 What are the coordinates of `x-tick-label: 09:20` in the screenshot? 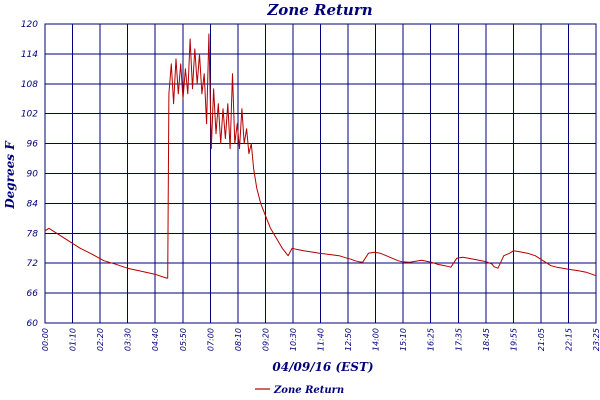 It's located at (265, 339).